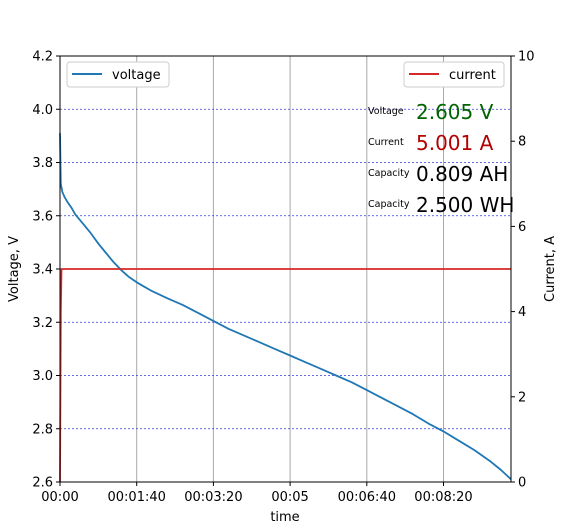 The image size is (570, 532). Describe the element at coordinates (455, 143) in the screenshot. I see `readout-current-value: 5.001 A` at that location.